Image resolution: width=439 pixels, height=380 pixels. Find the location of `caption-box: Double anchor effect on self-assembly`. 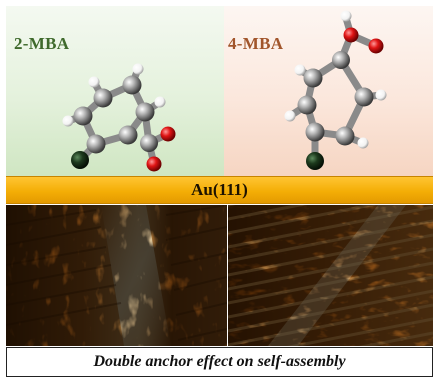

caption-box: Double anchor effect on self-assembly is located at coordinates (219, 362).